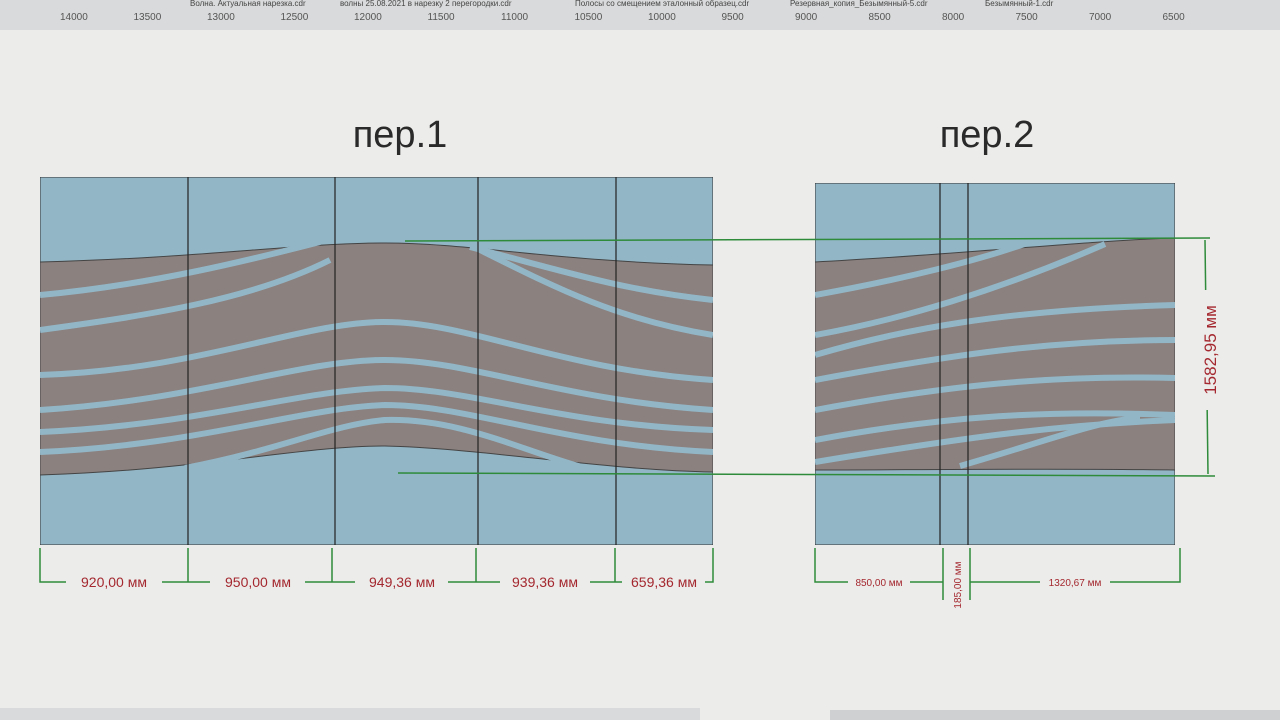 This screenshot has height=720, width=1280. I want to click on dimension: 939,36 мм, so click(545, 582).